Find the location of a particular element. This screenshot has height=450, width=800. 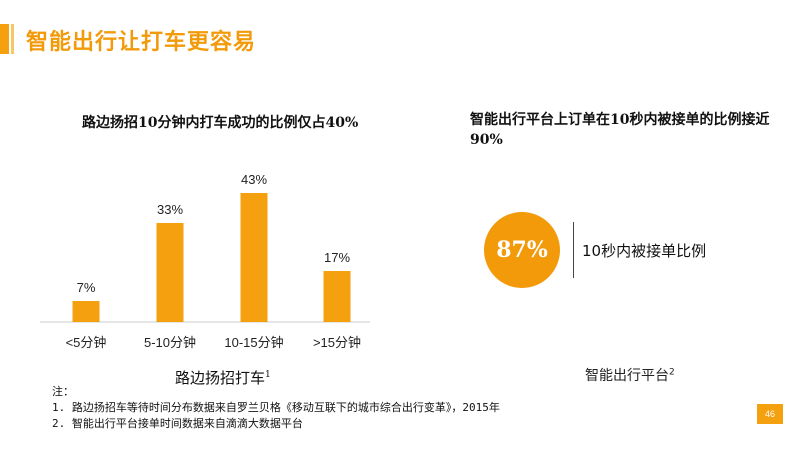

note-item: 2. 智能出行平台接单时间数据来自滴滴大数据平台 is located at coordinates (177, 423).